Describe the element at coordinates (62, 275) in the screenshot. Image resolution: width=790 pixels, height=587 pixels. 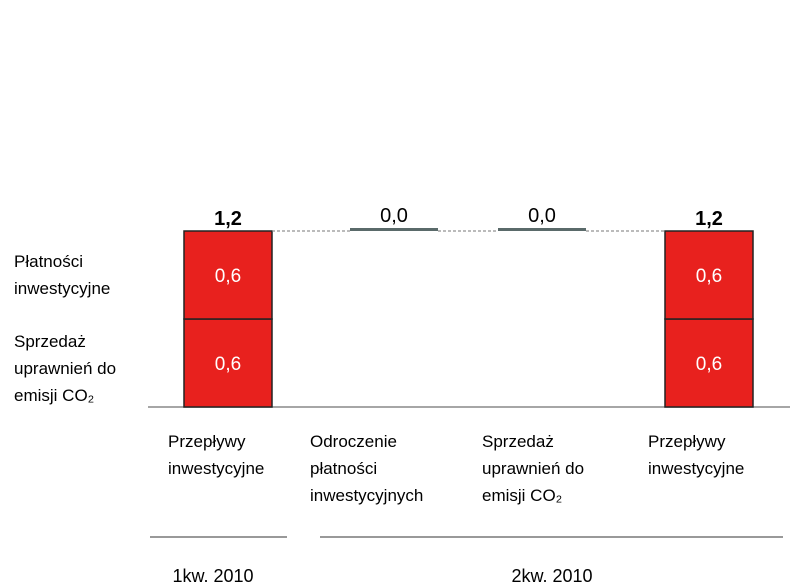
I see `legend-label: Płatności inwestycyjne` at that location.